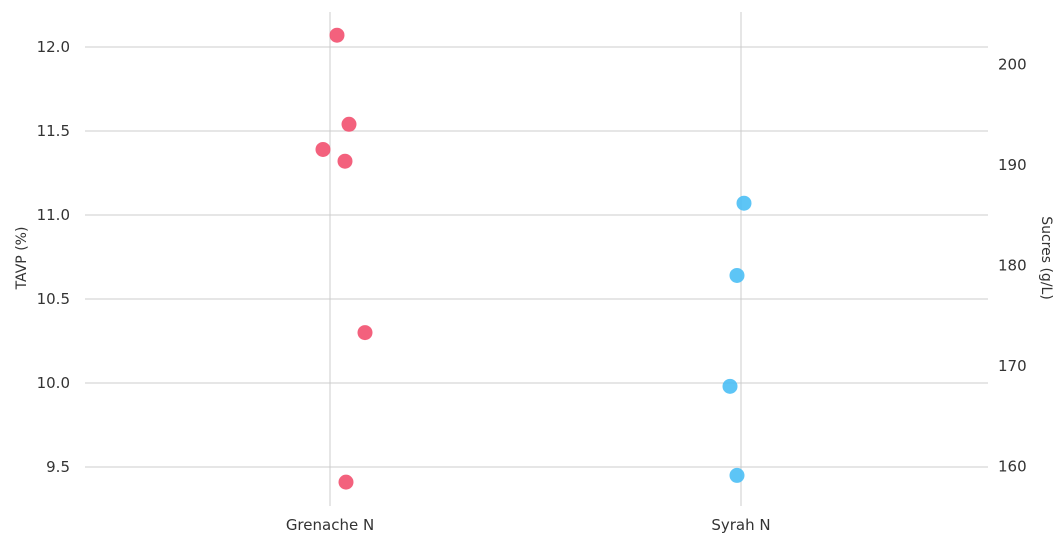 The image size is (1057, 534). I want to click on category-label: Grenache N, so click(330, 525).